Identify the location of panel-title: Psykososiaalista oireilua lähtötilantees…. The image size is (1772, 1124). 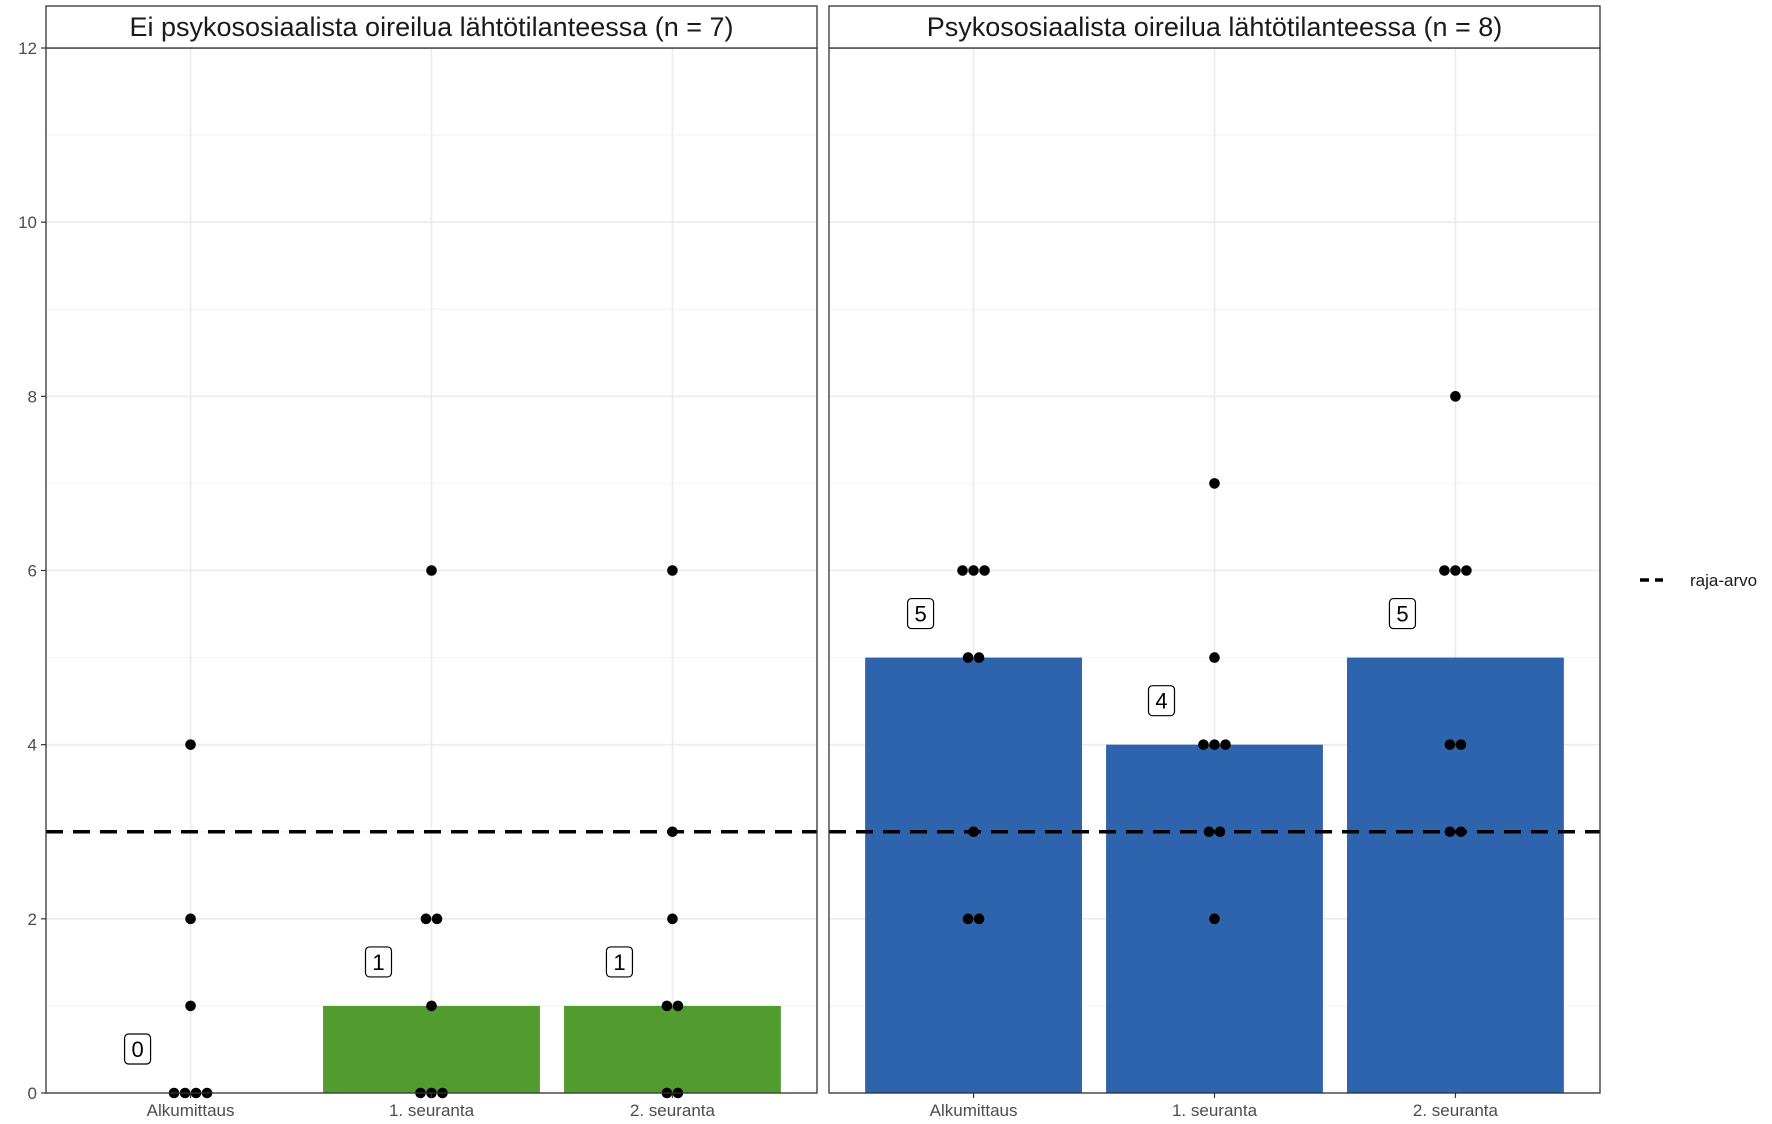
(1215, 27).